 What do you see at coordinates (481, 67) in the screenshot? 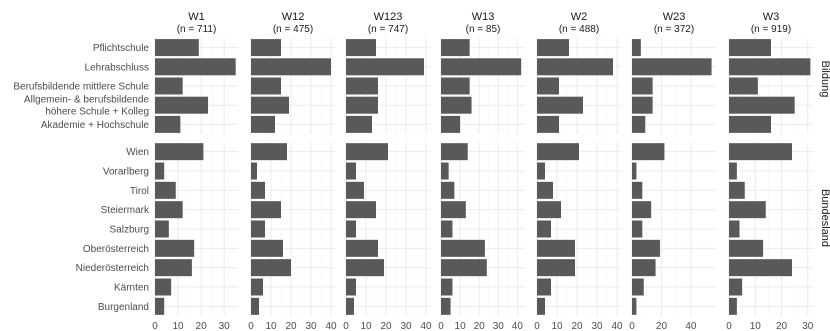
I see `bar-w13-lehrabschluss` at bounding box center [481, 67].